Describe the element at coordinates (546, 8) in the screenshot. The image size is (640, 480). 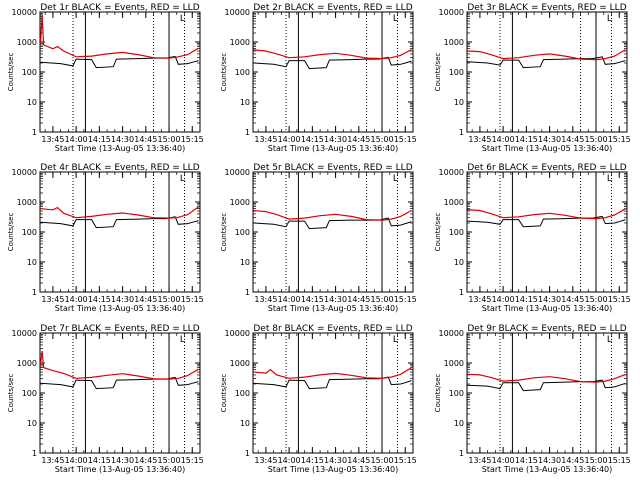
I see `panel-title: Det 3r BLACK = Events, RED = LLD` at that location.